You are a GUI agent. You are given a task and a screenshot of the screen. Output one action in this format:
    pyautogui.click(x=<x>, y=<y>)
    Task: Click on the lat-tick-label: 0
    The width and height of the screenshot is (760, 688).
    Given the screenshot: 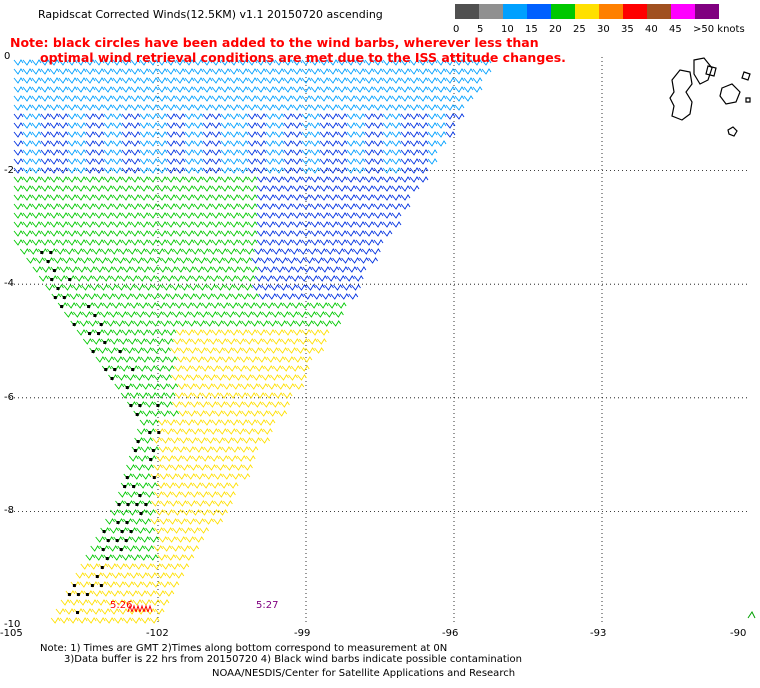 What is the action you would take?
    pyautogui.click(x=7, y=56)
    